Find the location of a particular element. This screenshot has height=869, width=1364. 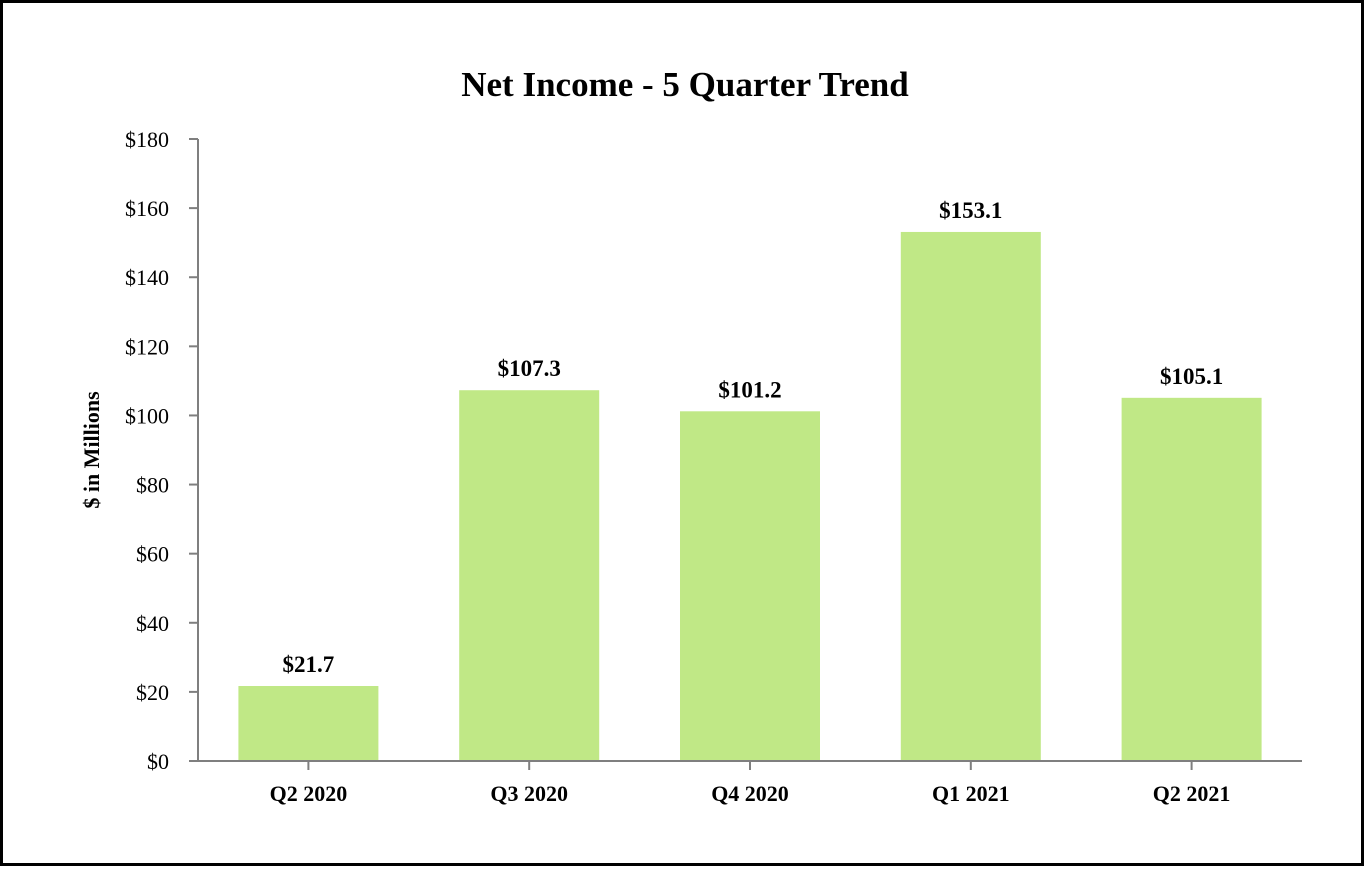

y-tick-label: $160 is located at coordinates (147, 208).